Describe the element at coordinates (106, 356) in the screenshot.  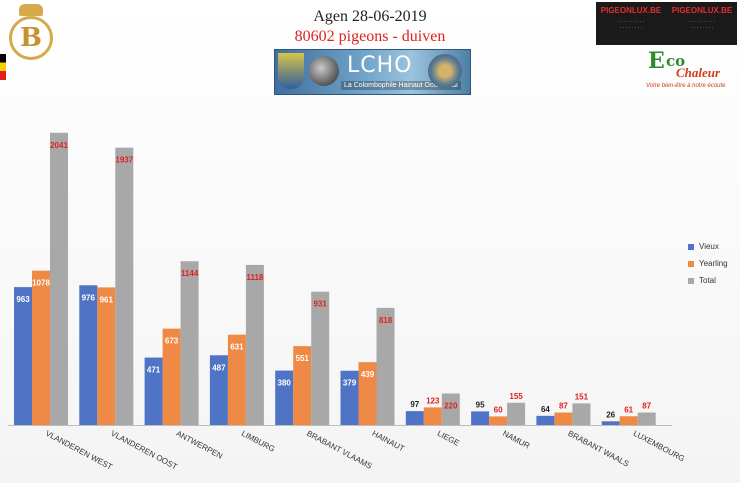
I see `bar-yearling-vlanderen-oost` at that location.